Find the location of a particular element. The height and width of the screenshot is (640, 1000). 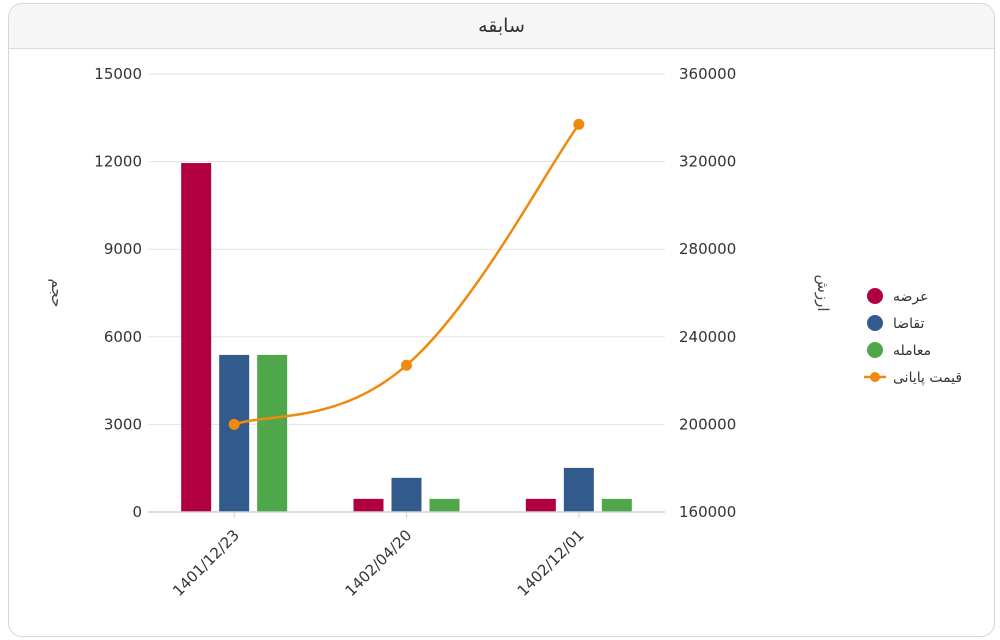

y-left-tick-label: 0 is located at coordinates (137, 512).